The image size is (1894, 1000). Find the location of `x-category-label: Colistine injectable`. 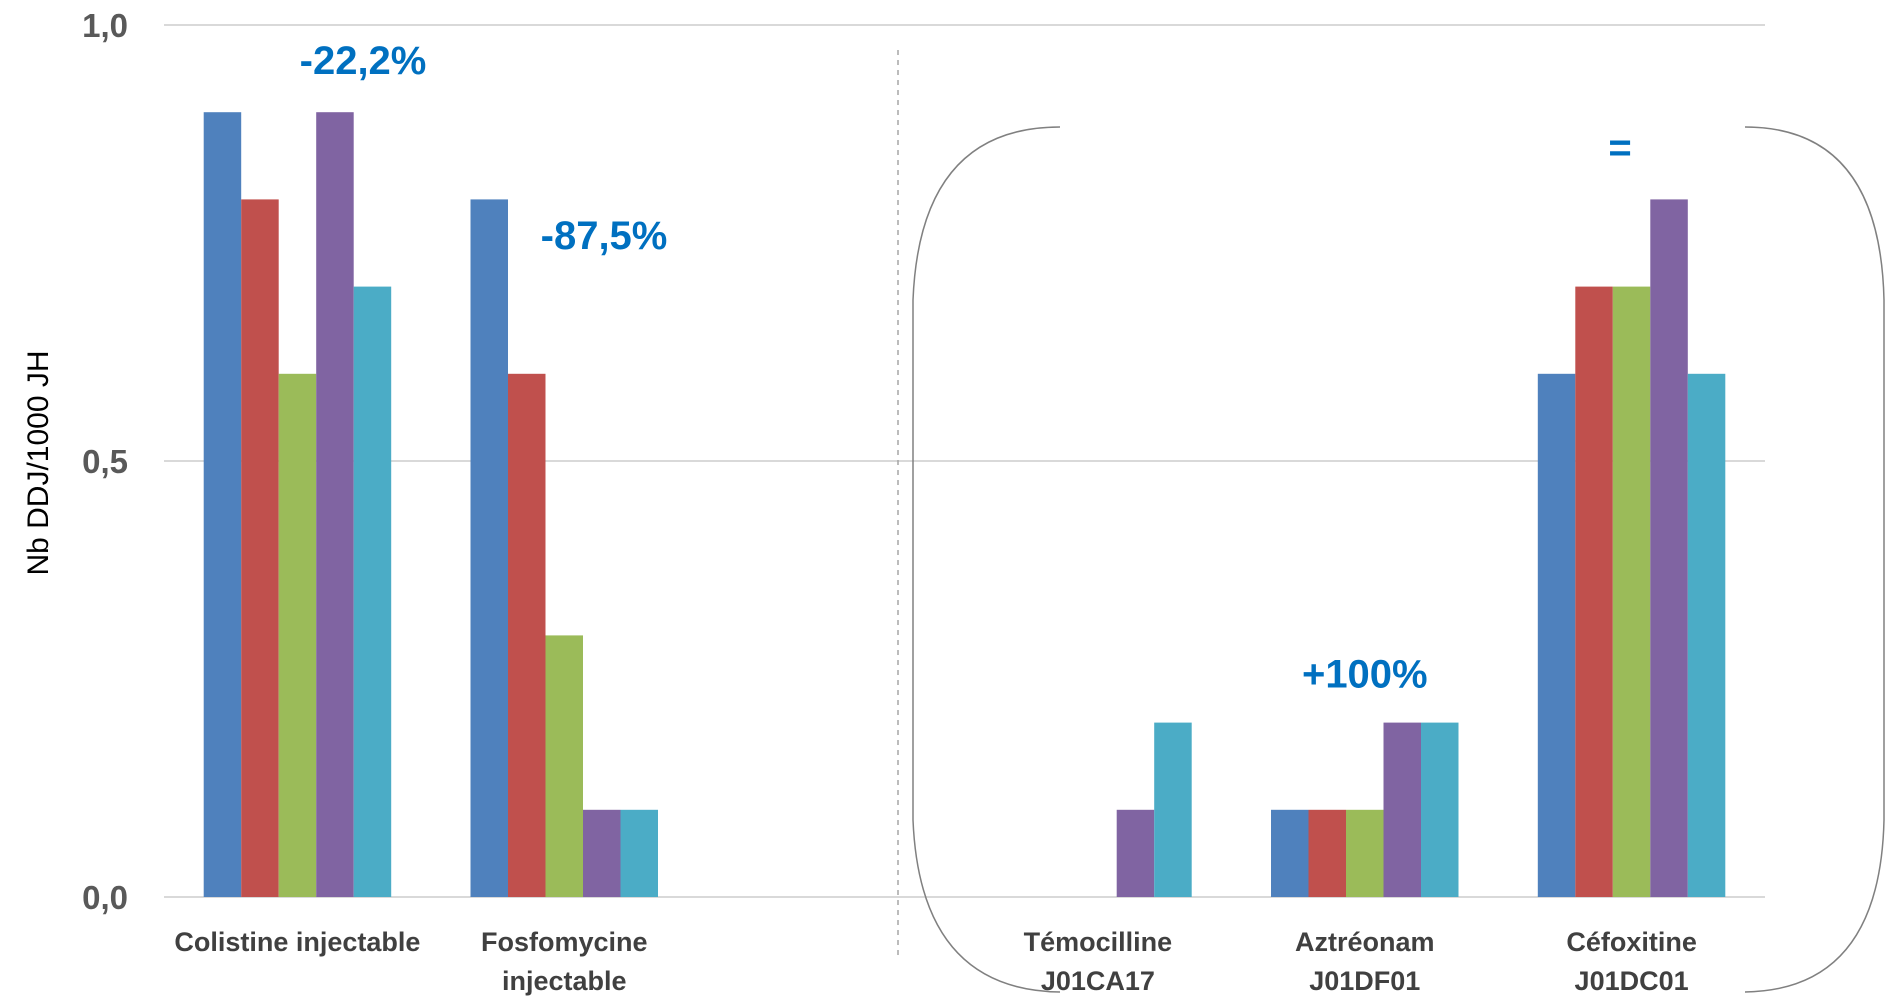

x-category-label: Colistine injectable is located at coordinates (297, 942).